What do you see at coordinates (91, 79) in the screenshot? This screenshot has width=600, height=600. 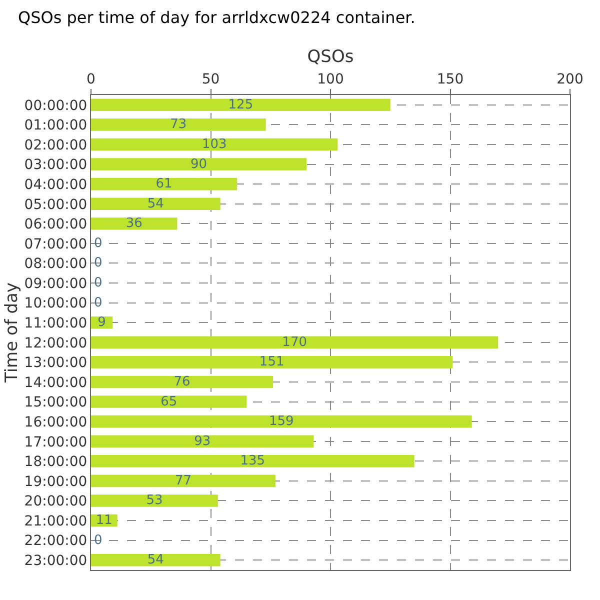 I see `x-tick-label: 0` at bounding box center [91, 79].